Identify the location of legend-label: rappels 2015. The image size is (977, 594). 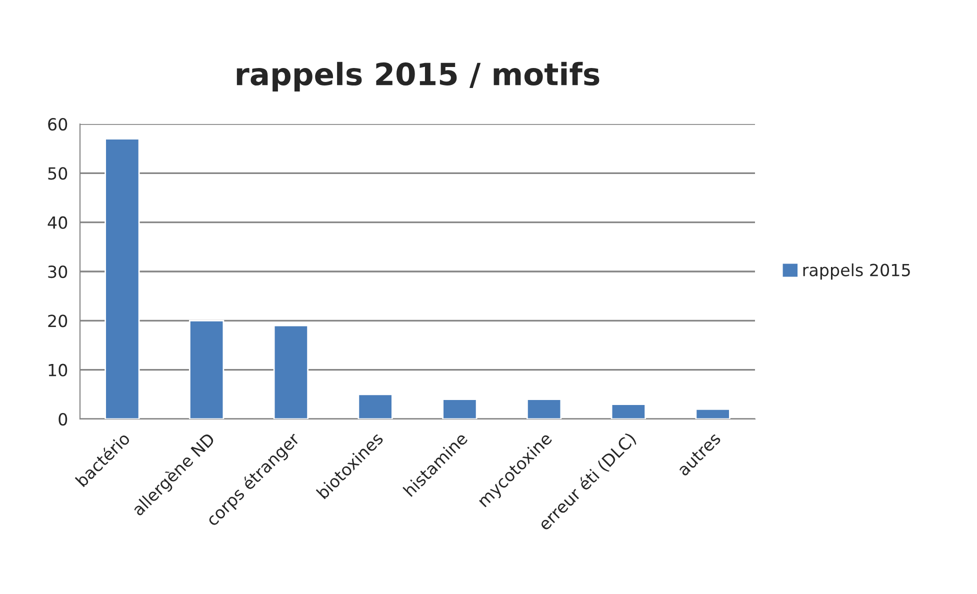
(856, 271).